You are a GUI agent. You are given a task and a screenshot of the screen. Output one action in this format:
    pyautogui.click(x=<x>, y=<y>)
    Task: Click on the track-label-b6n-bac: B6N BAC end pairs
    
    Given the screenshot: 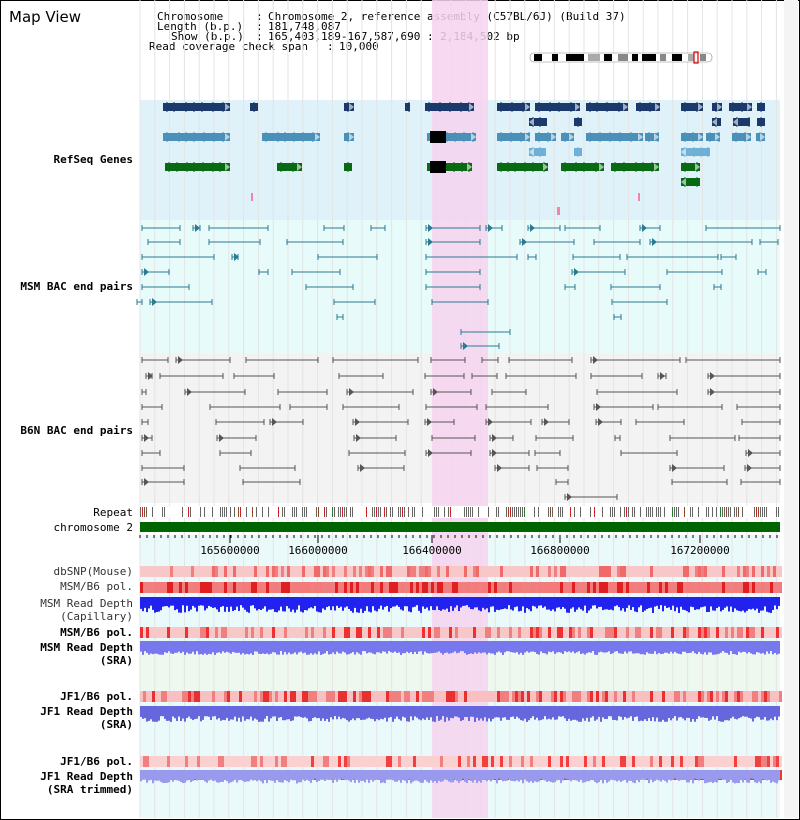 What is the action you would take?
    pyautogui.click(x=76, y=430)
    